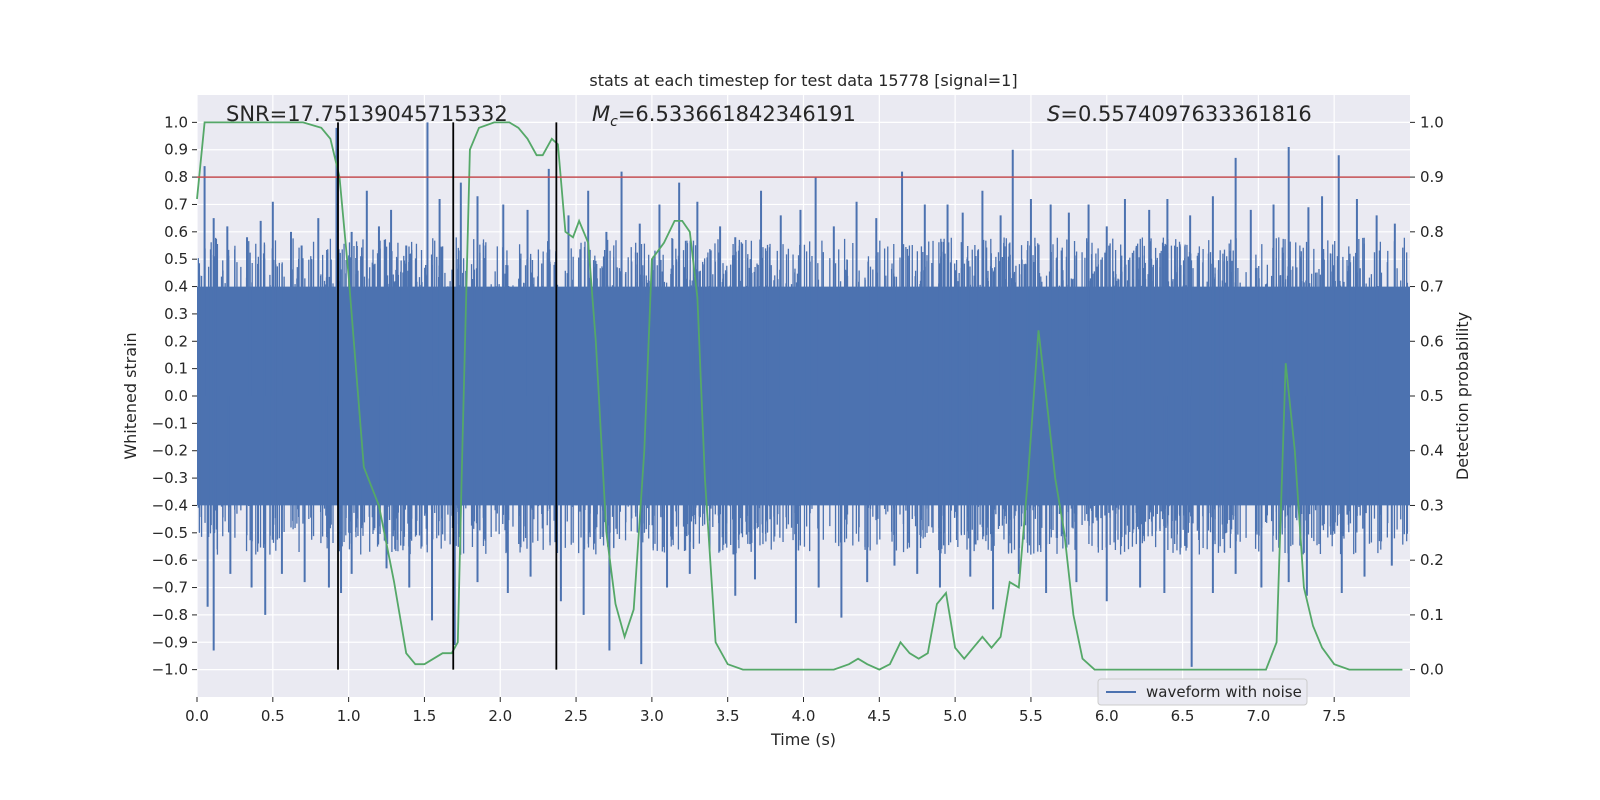 The height and width of the screenshot is (800, 1600). I want to click on y-tick-label: −0.4, so click(170, 505).